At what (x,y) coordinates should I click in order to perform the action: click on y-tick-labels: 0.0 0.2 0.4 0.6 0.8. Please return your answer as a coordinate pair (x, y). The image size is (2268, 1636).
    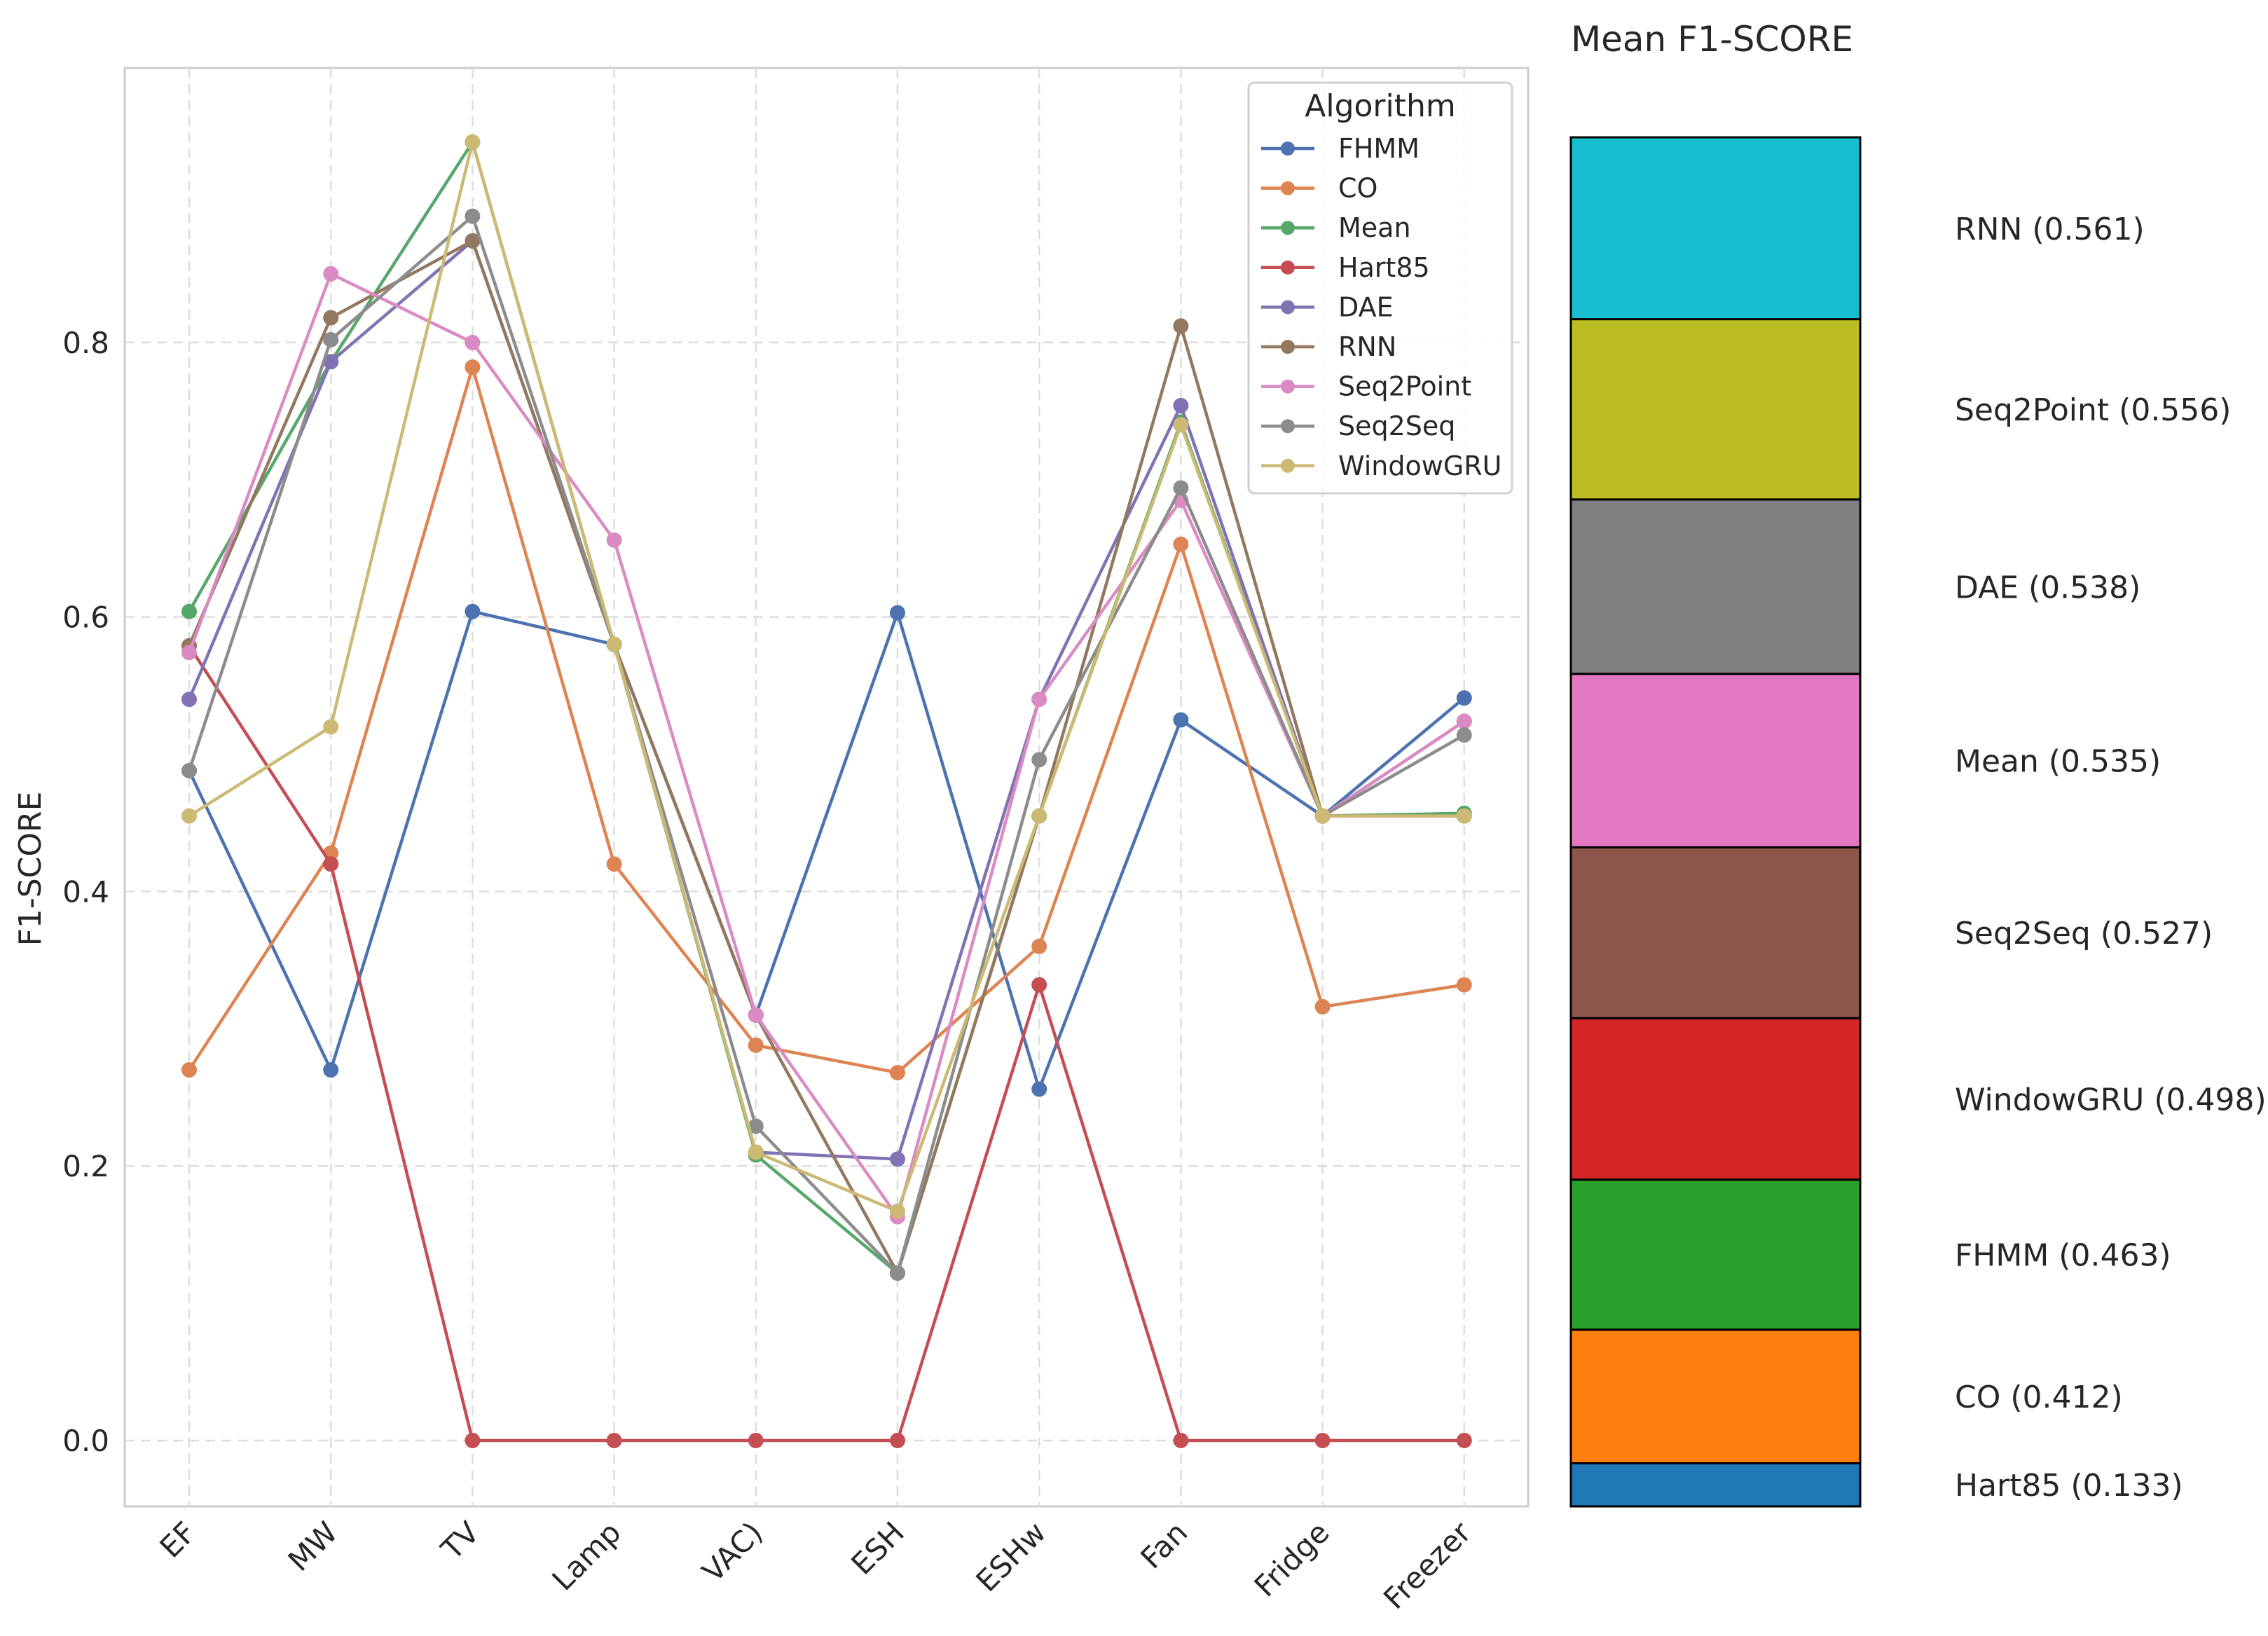
    Looking at the image, I should click on (85, 892).